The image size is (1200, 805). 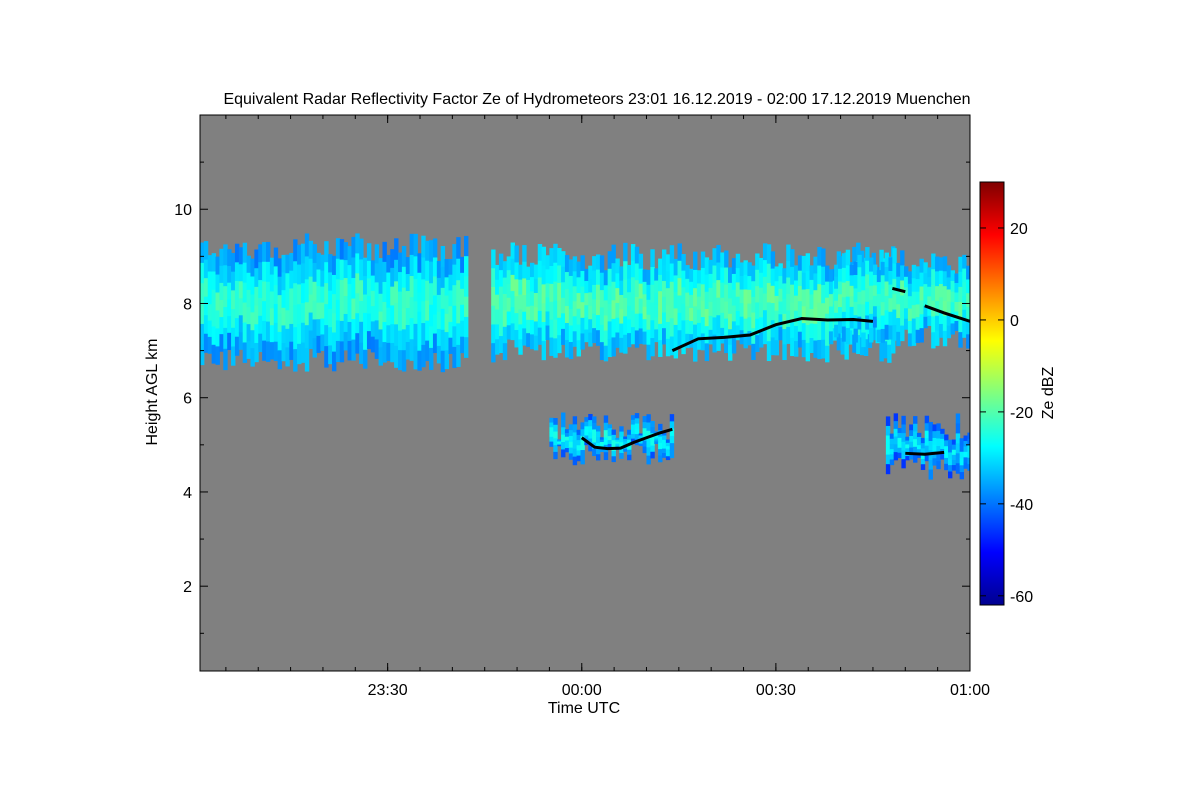 I want to click on x-tick-label: 01:00, so click(x=970, y=690).